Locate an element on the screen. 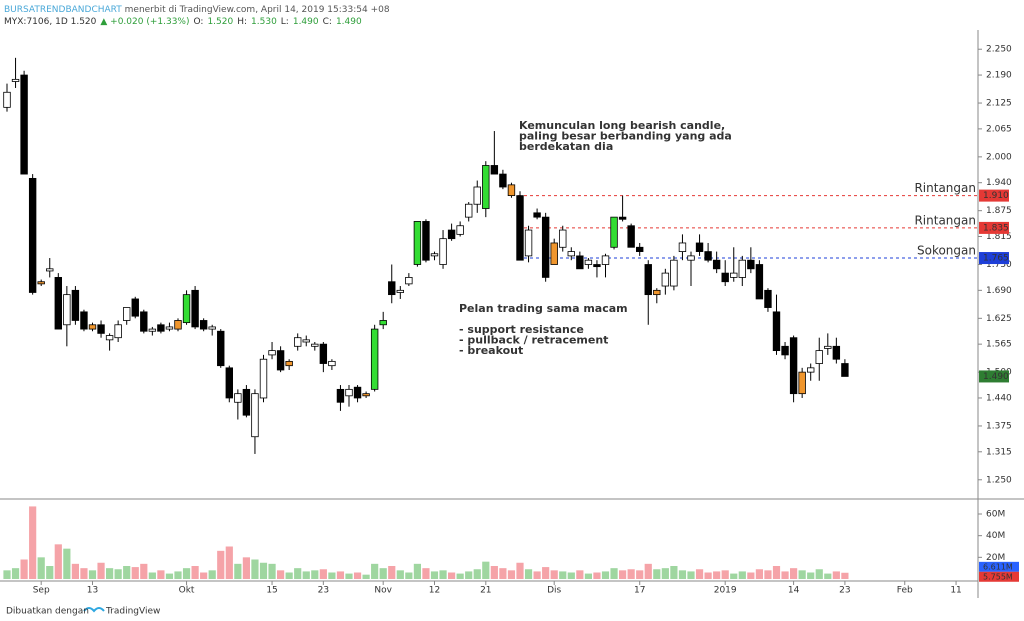 This screenshot has width=1024, height=621. annotation: berdekatan dia is located at coordinates (566, 146).